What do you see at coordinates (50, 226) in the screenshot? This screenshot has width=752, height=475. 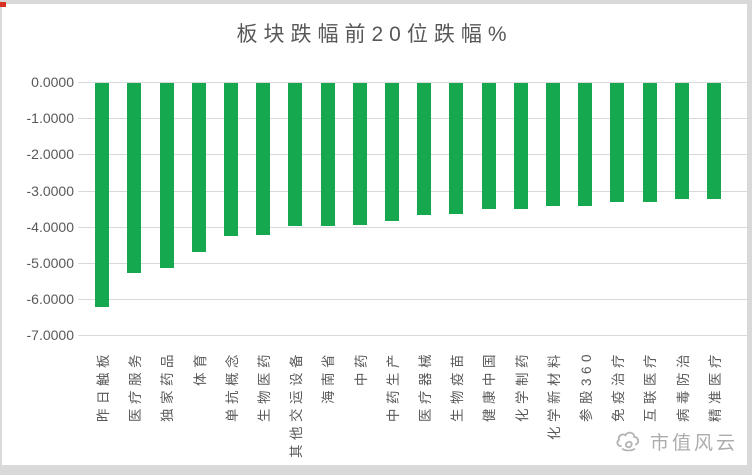 I see `y-axis-tick-label: -4.0000` at bounding box center [50, 226].